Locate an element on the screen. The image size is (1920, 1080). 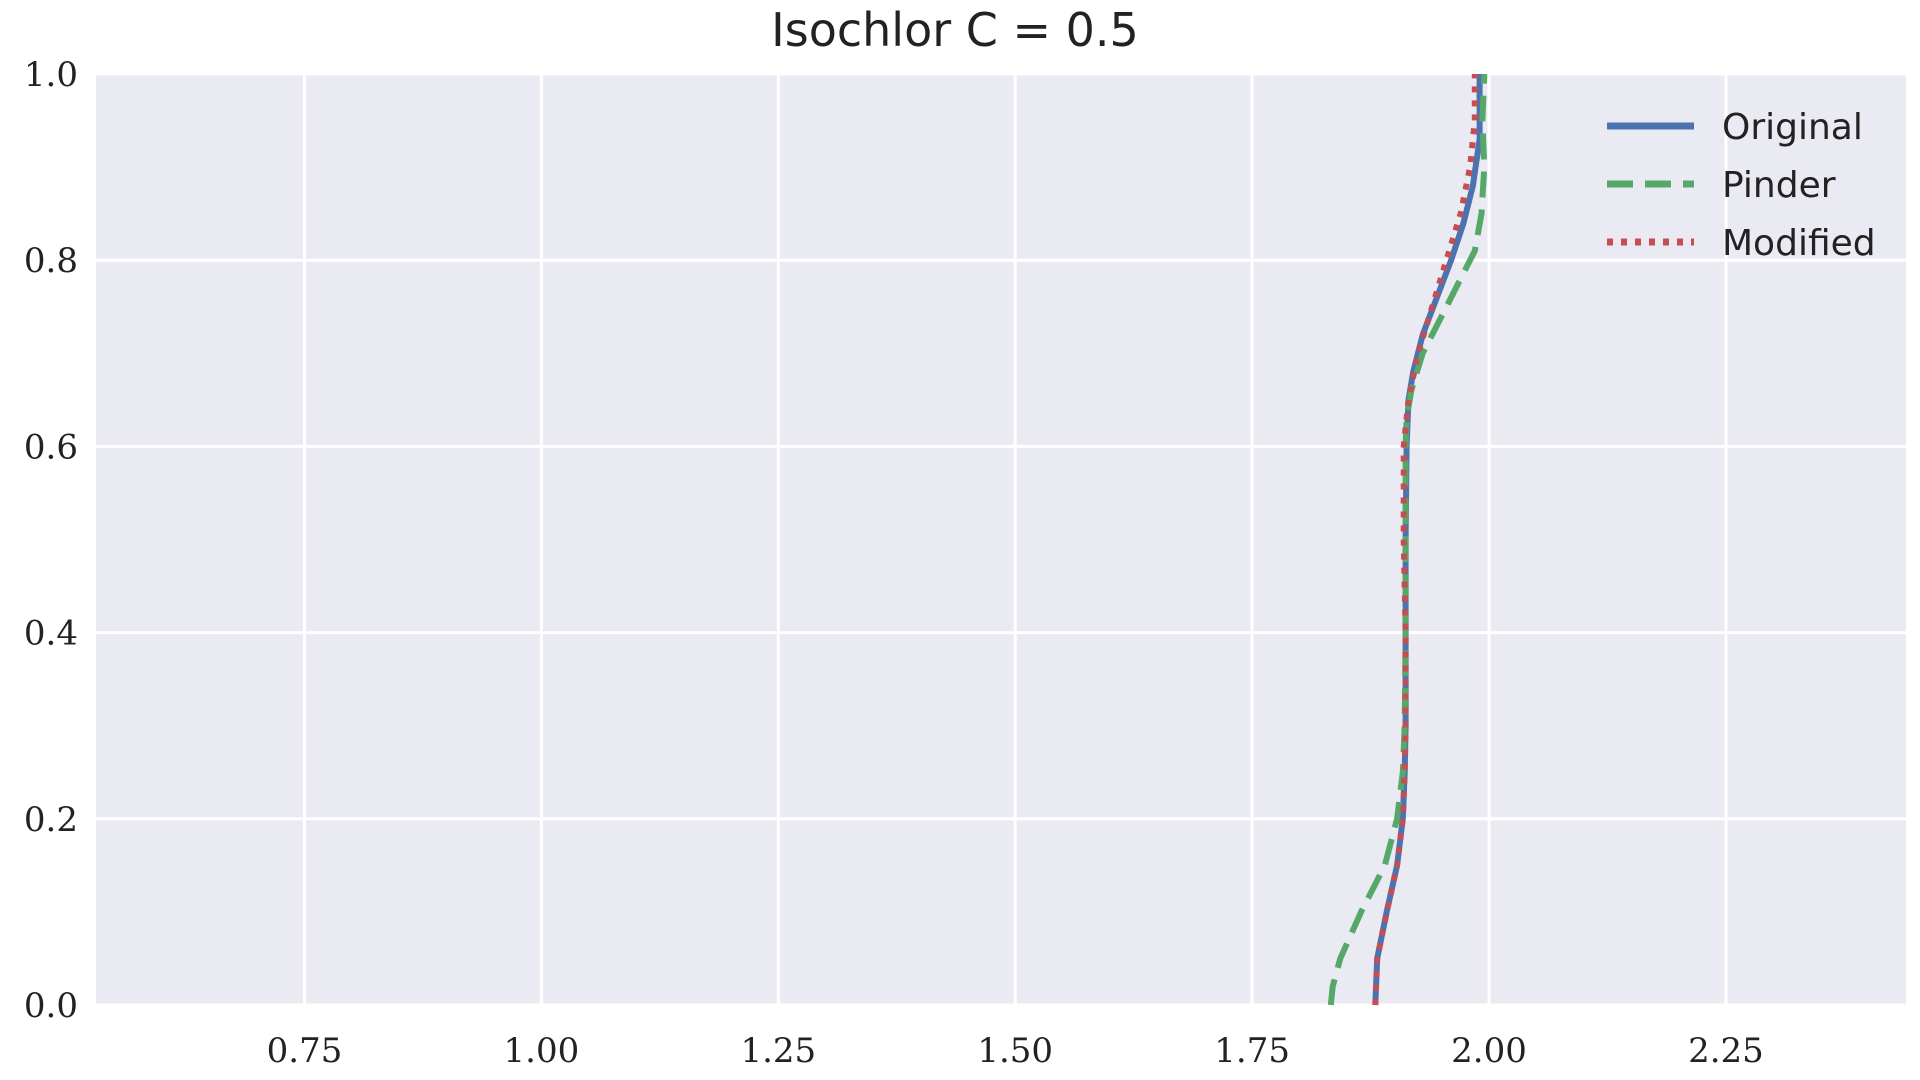
legend-label-modified: Modified is located at coordinates (1799, 243).